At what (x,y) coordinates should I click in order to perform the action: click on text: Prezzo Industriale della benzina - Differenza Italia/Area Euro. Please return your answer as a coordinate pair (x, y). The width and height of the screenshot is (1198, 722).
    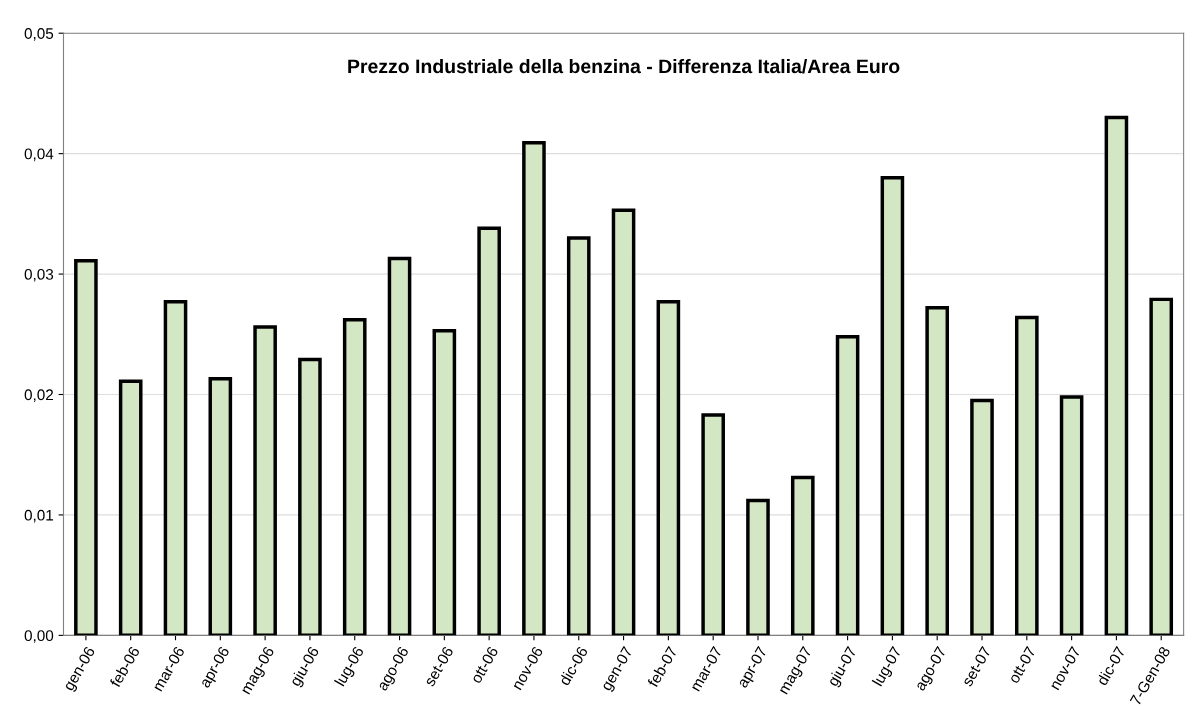
    Looking at the image, I should click on (624, 66).